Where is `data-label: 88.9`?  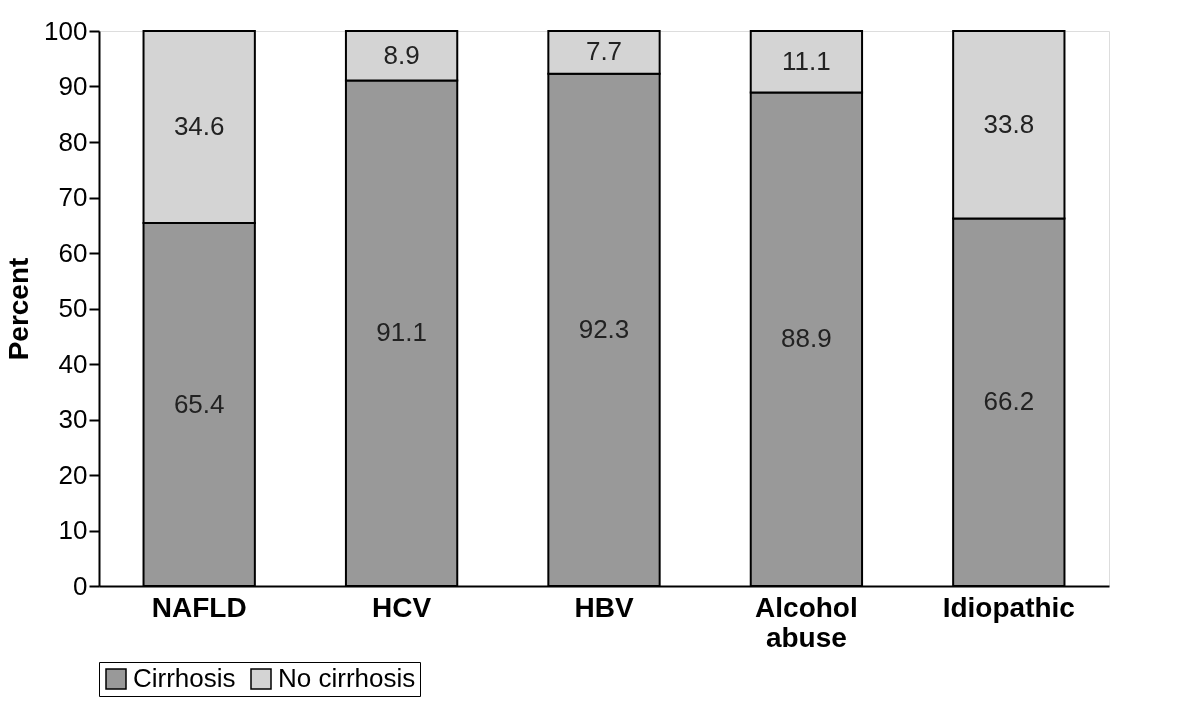 data-label: 88.9 is located at coordinates (806, 338).